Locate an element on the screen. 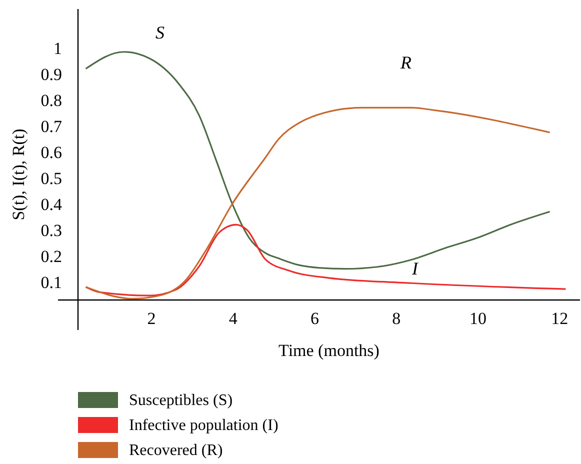 The height and width of the screenshot is (464, 581). y-tick-label: 1 is located at coordinates (58, 48).